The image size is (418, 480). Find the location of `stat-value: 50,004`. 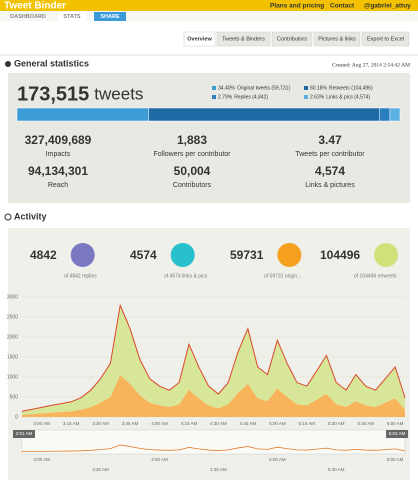

stat-value: 50,004 is located at coordinates (192, 171).